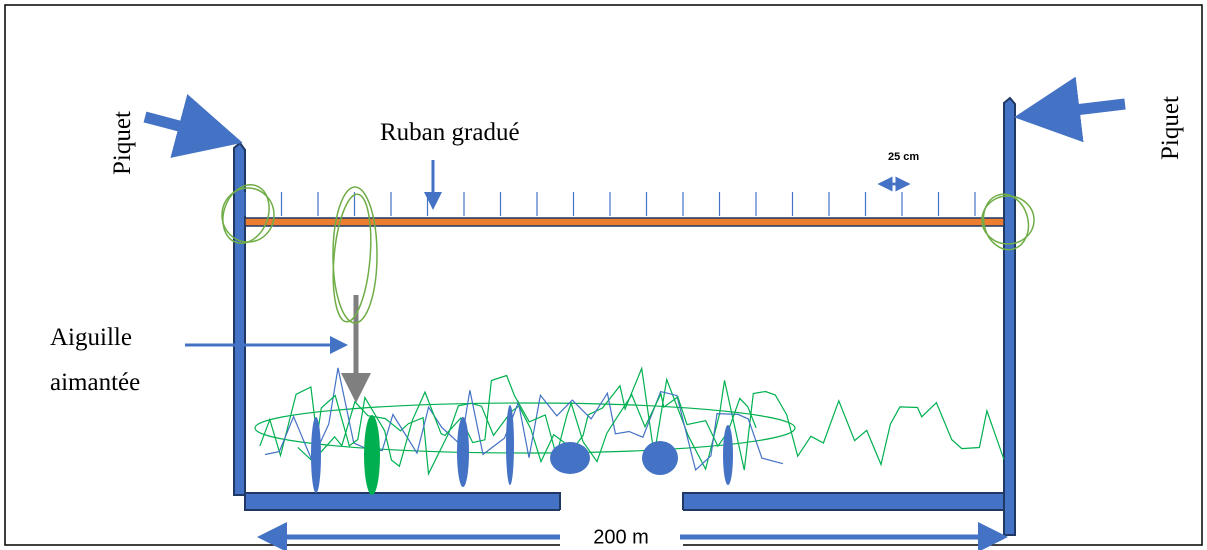 The image size is (1207, 550). What do you see at coordinates (1009, 316) in the screenshot?
I see `right-post` at bounding box center [1009, 316].